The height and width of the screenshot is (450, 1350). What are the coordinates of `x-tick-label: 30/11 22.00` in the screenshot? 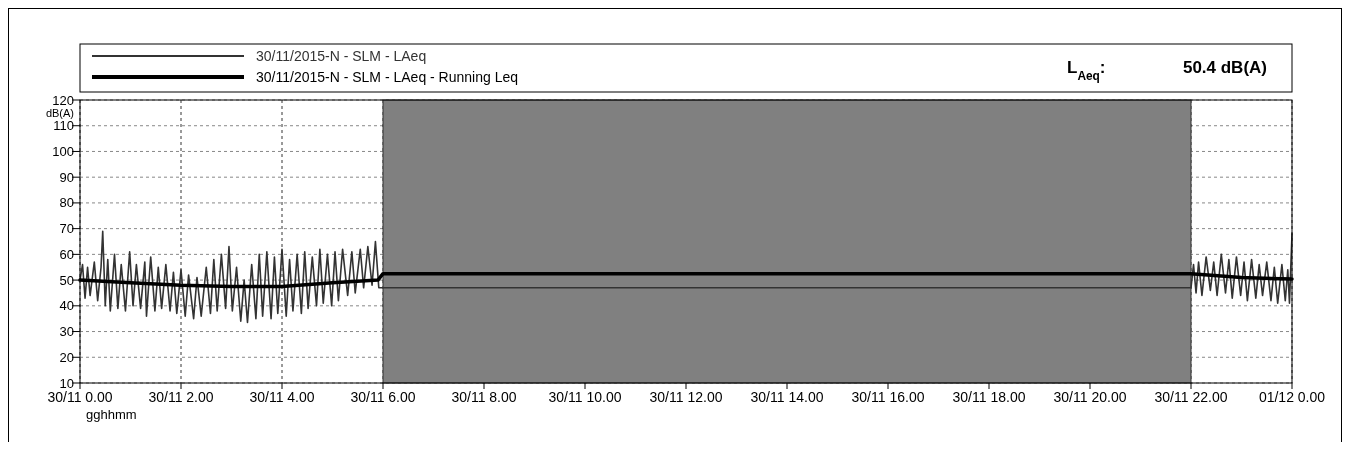 It's located at (1191, 397).